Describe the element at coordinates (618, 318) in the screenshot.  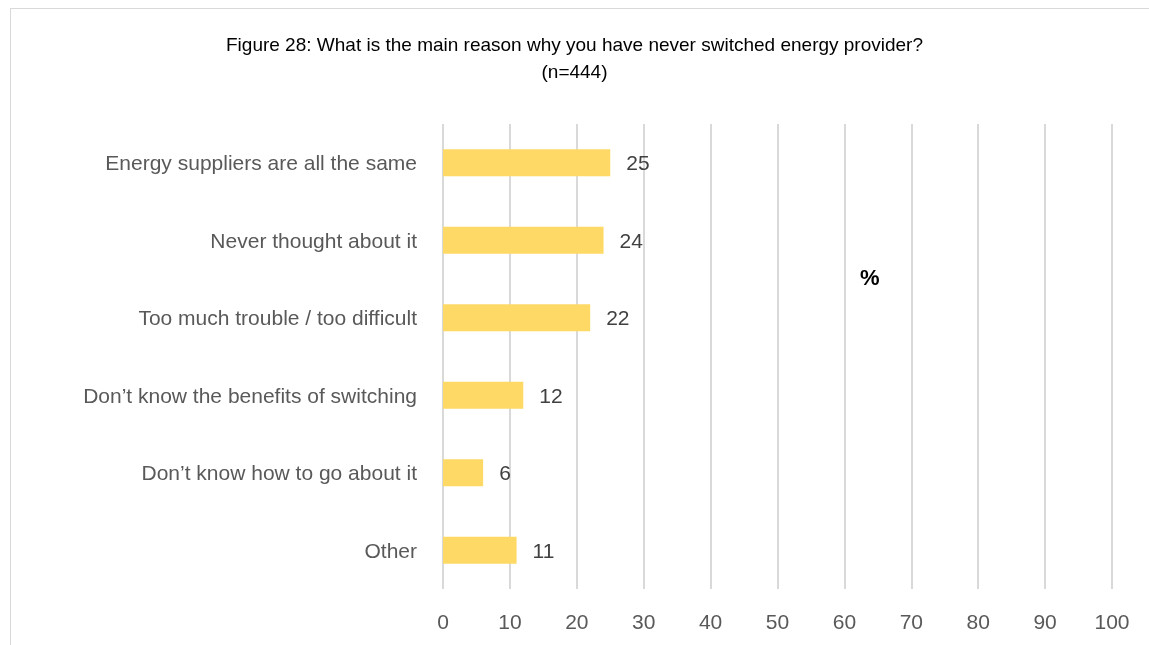
I see `data-label: 22` at that location.